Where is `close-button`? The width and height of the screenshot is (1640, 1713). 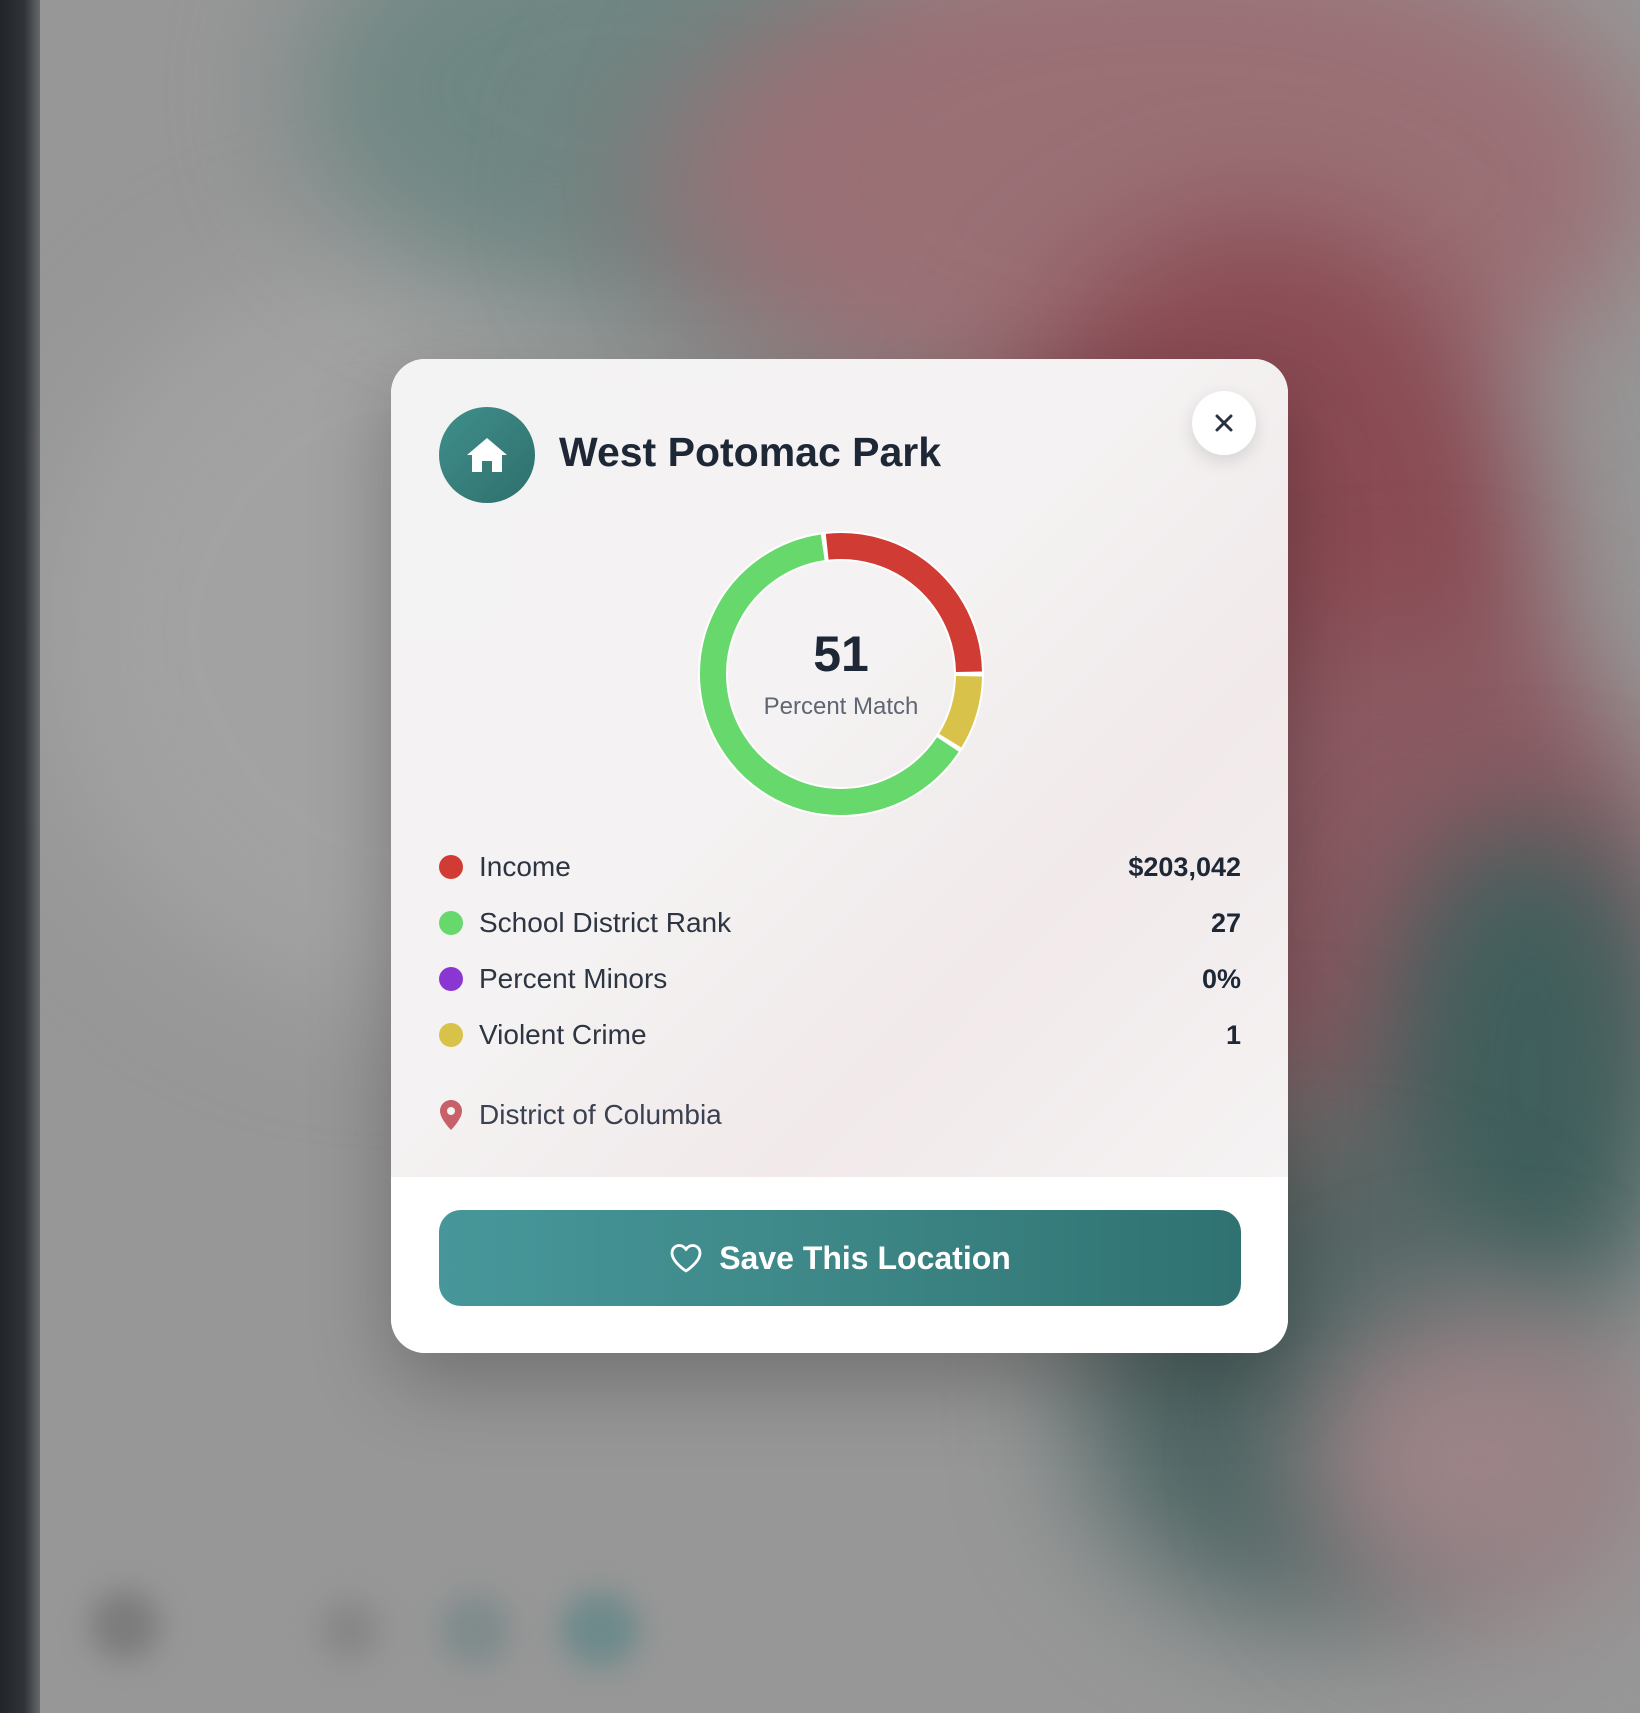
close-button is located at coordinates (1224, 423).